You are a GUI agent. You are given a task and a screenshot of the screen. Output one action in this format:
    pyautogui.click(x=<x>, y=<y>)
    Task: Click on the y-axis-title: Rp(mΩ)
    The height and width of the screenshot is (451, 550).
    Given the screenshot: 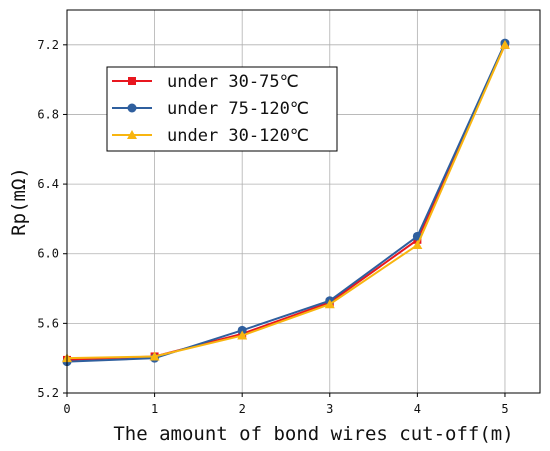 What is the action you would take?
    pyautogui.click(x=19, y=201)
    